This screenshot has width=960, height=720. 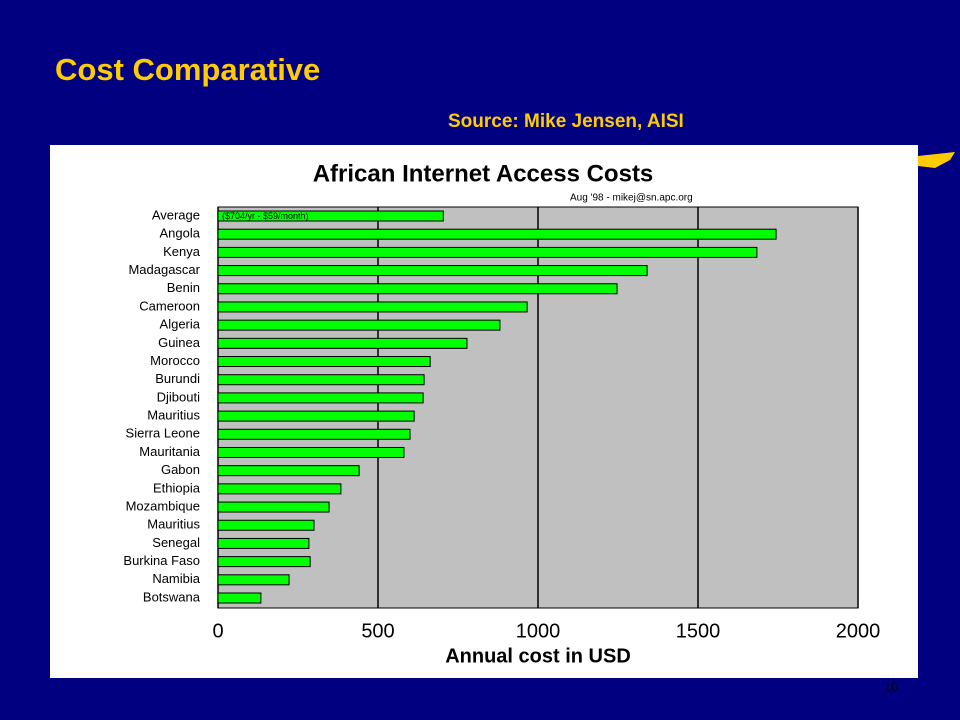 I want to click on chart-title: African Internet Access Costs, so click(x=483, y=173).